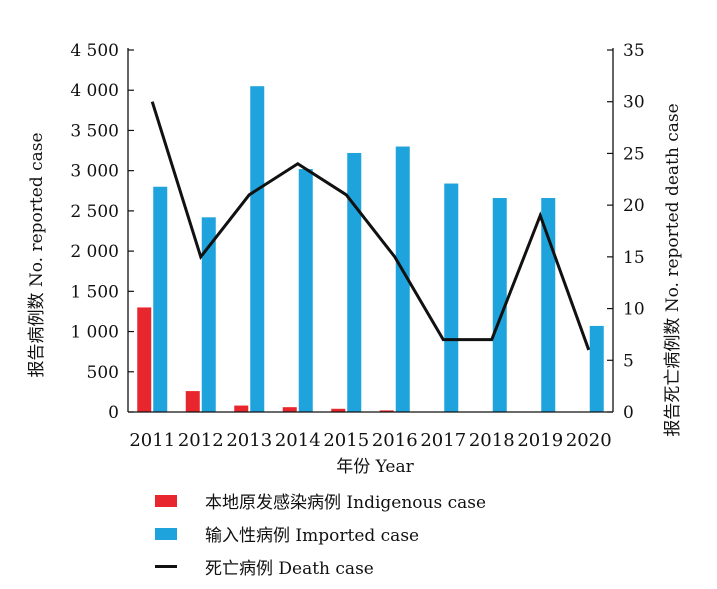  Describe the element at coordinates (289, 409) in the screenshot. I see `bar-indigenous-2014` at that location.